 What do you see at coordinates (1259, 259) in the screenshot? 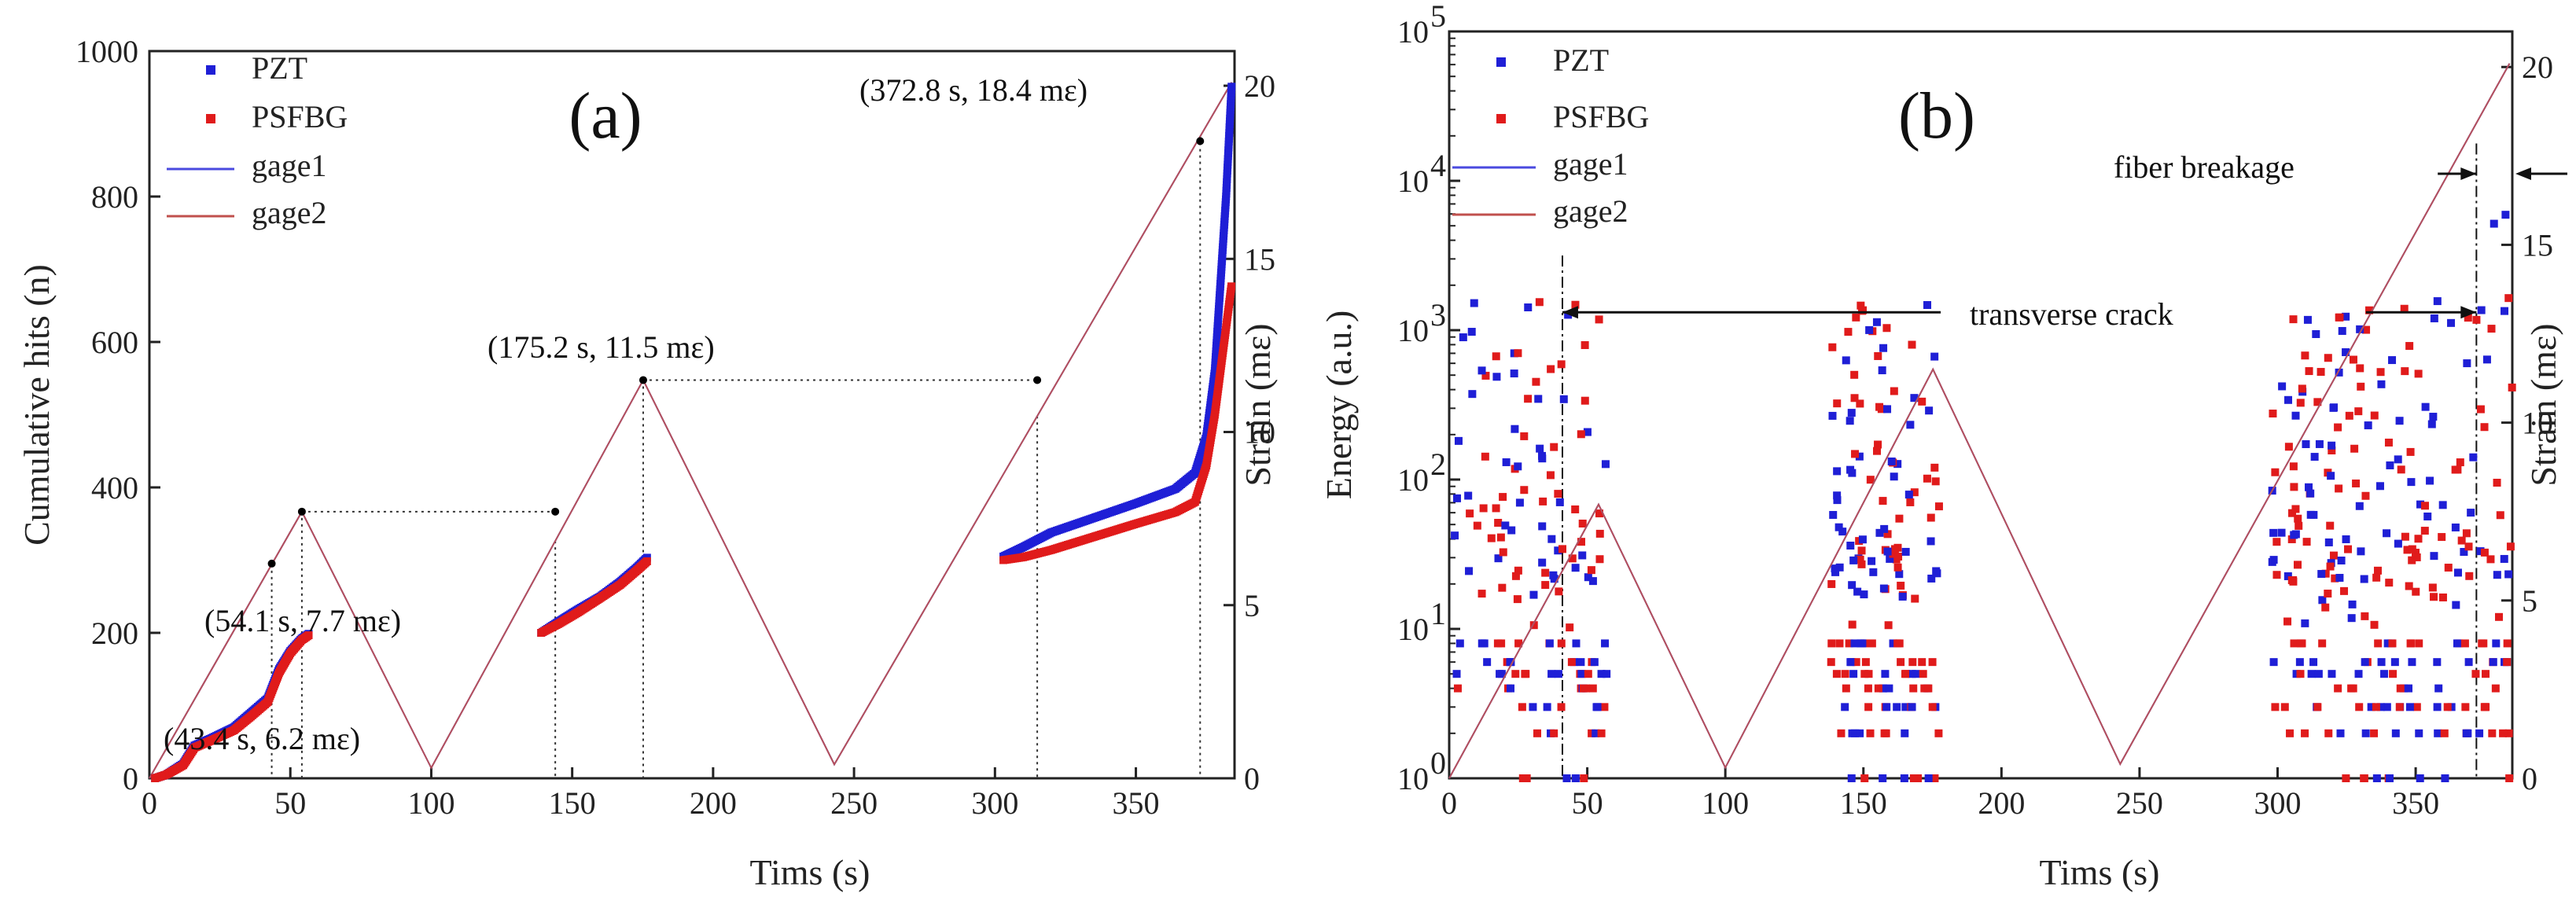
I see `y2-tick-label: 15` at bounding box center [1259, 259].